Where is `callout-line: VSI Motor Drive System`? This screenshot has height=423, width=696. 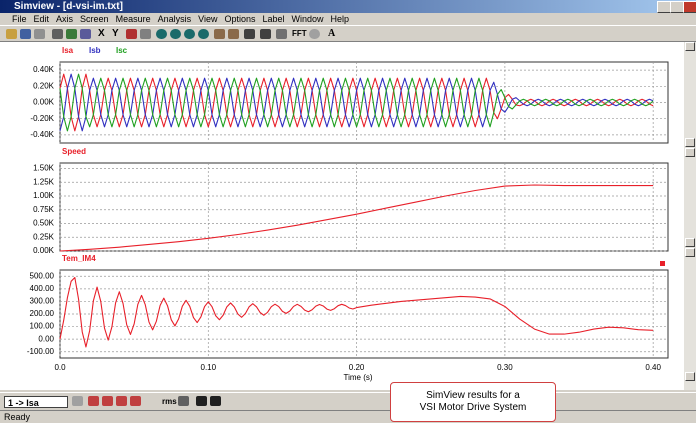 callout-line: VSI Motor Drive System is located at coordinates (473, 407).